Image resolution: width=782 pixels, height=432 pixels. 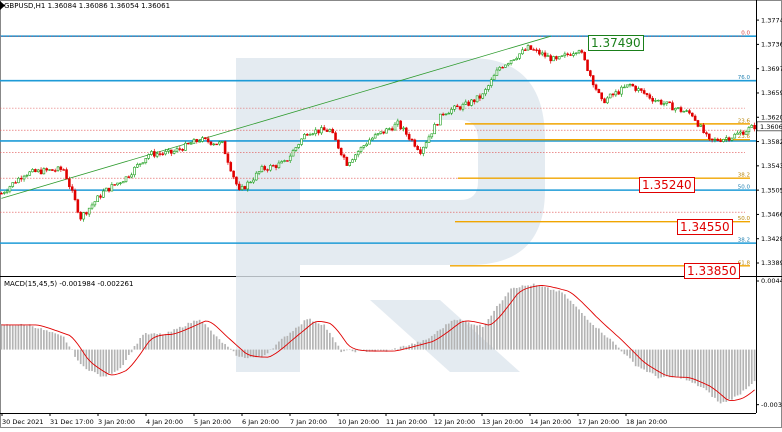 What do you see at coordinates (744, 263) in the screenshot?
I see `fib-level-label: 61.8` at bounding box center [744, 263].